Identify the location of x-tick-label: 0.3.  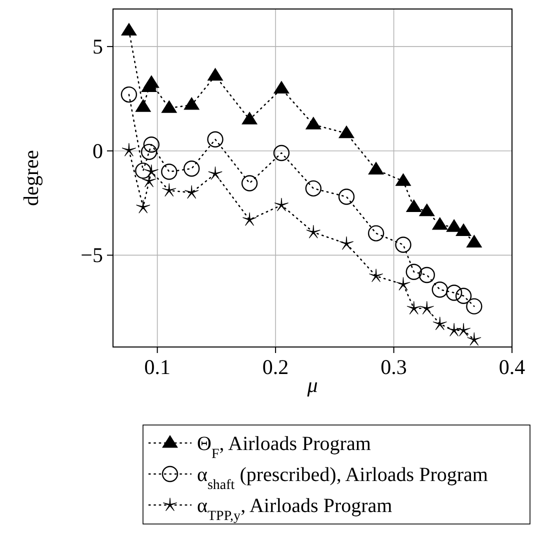
(393, 367).